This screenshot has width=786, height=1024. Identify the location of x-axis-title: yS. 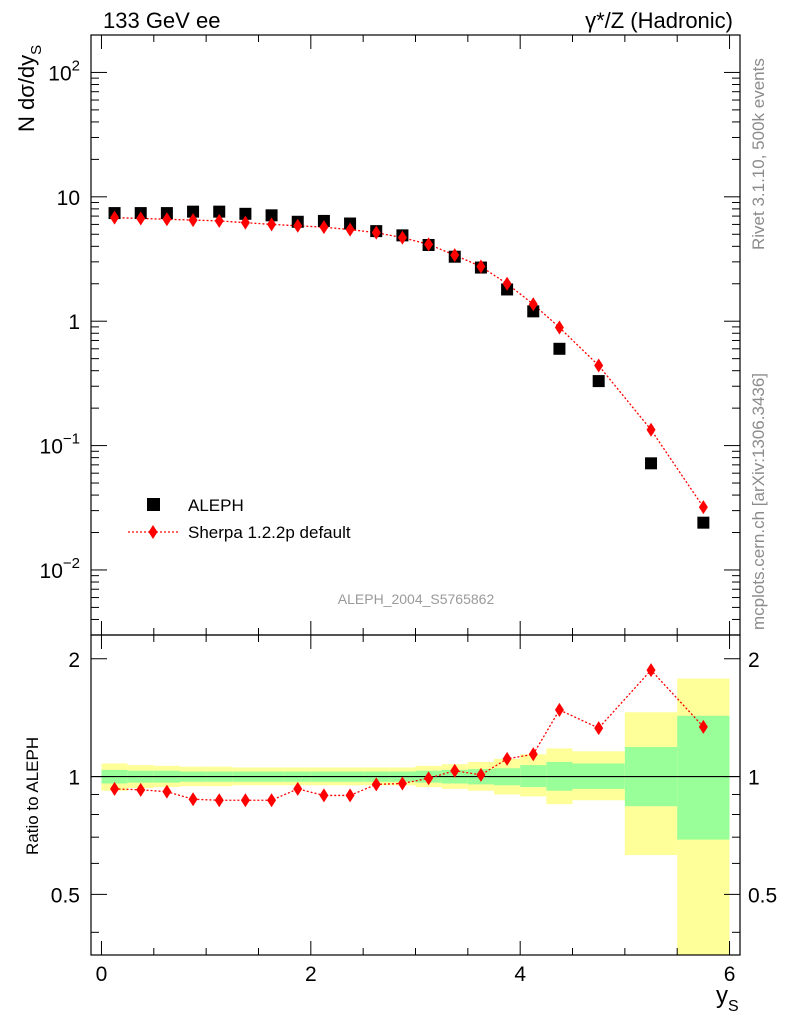
(727, 998).